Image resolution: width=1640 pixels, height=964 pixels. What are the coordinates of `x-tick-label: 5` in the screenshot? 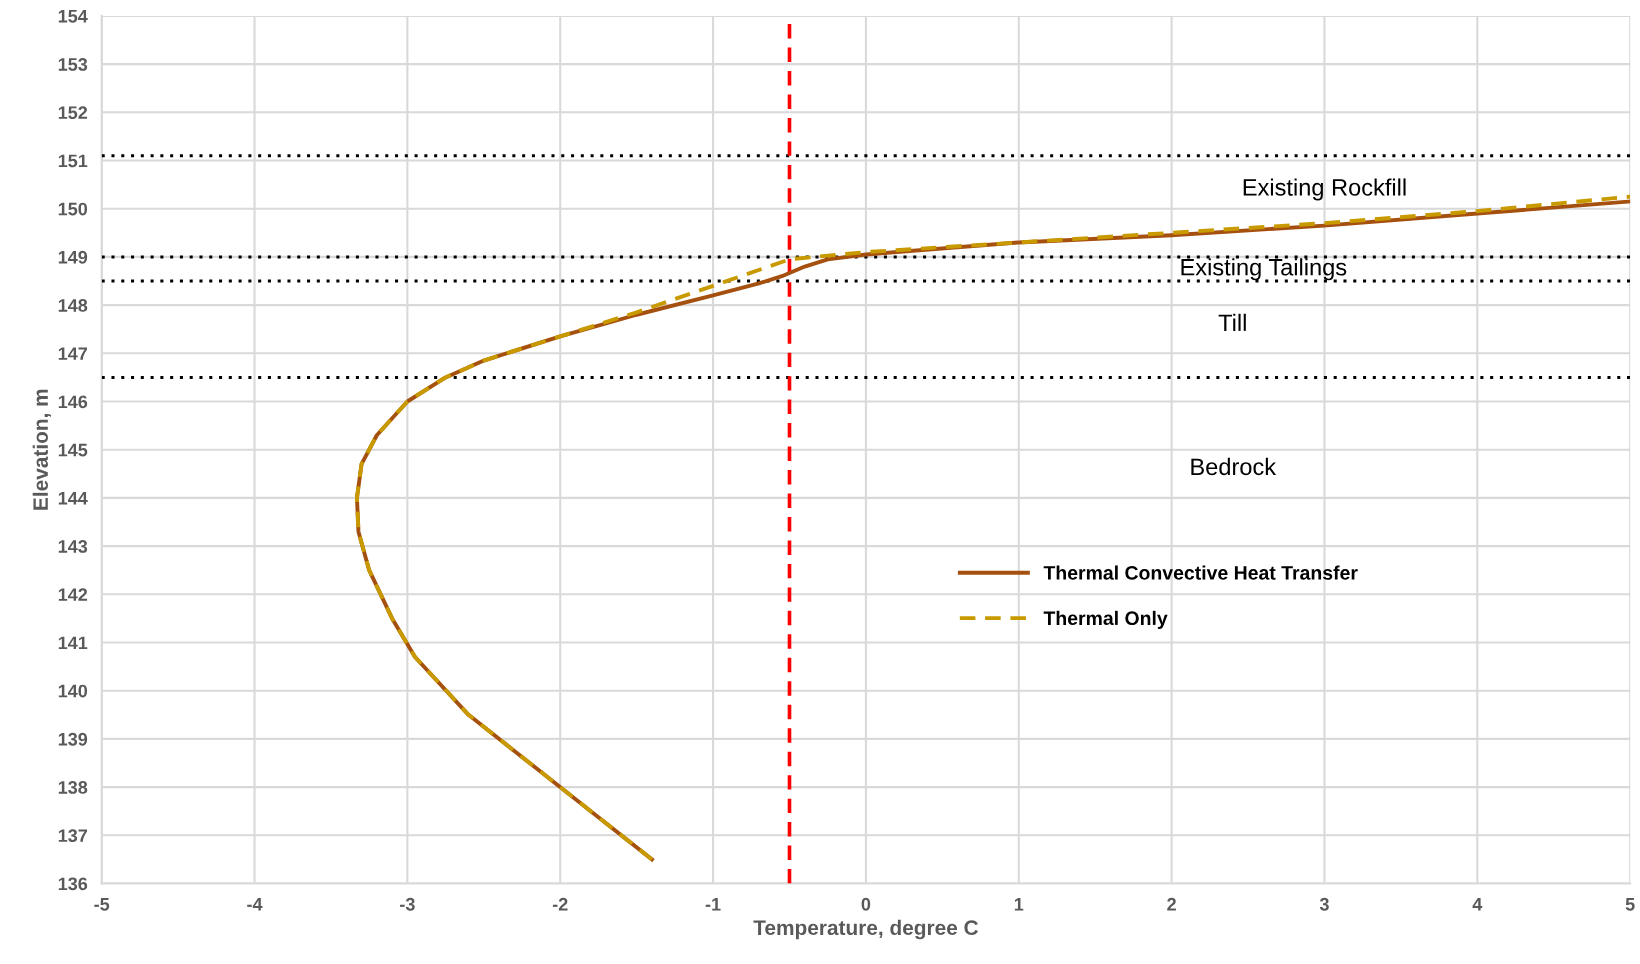 It's located at (1630, 904).